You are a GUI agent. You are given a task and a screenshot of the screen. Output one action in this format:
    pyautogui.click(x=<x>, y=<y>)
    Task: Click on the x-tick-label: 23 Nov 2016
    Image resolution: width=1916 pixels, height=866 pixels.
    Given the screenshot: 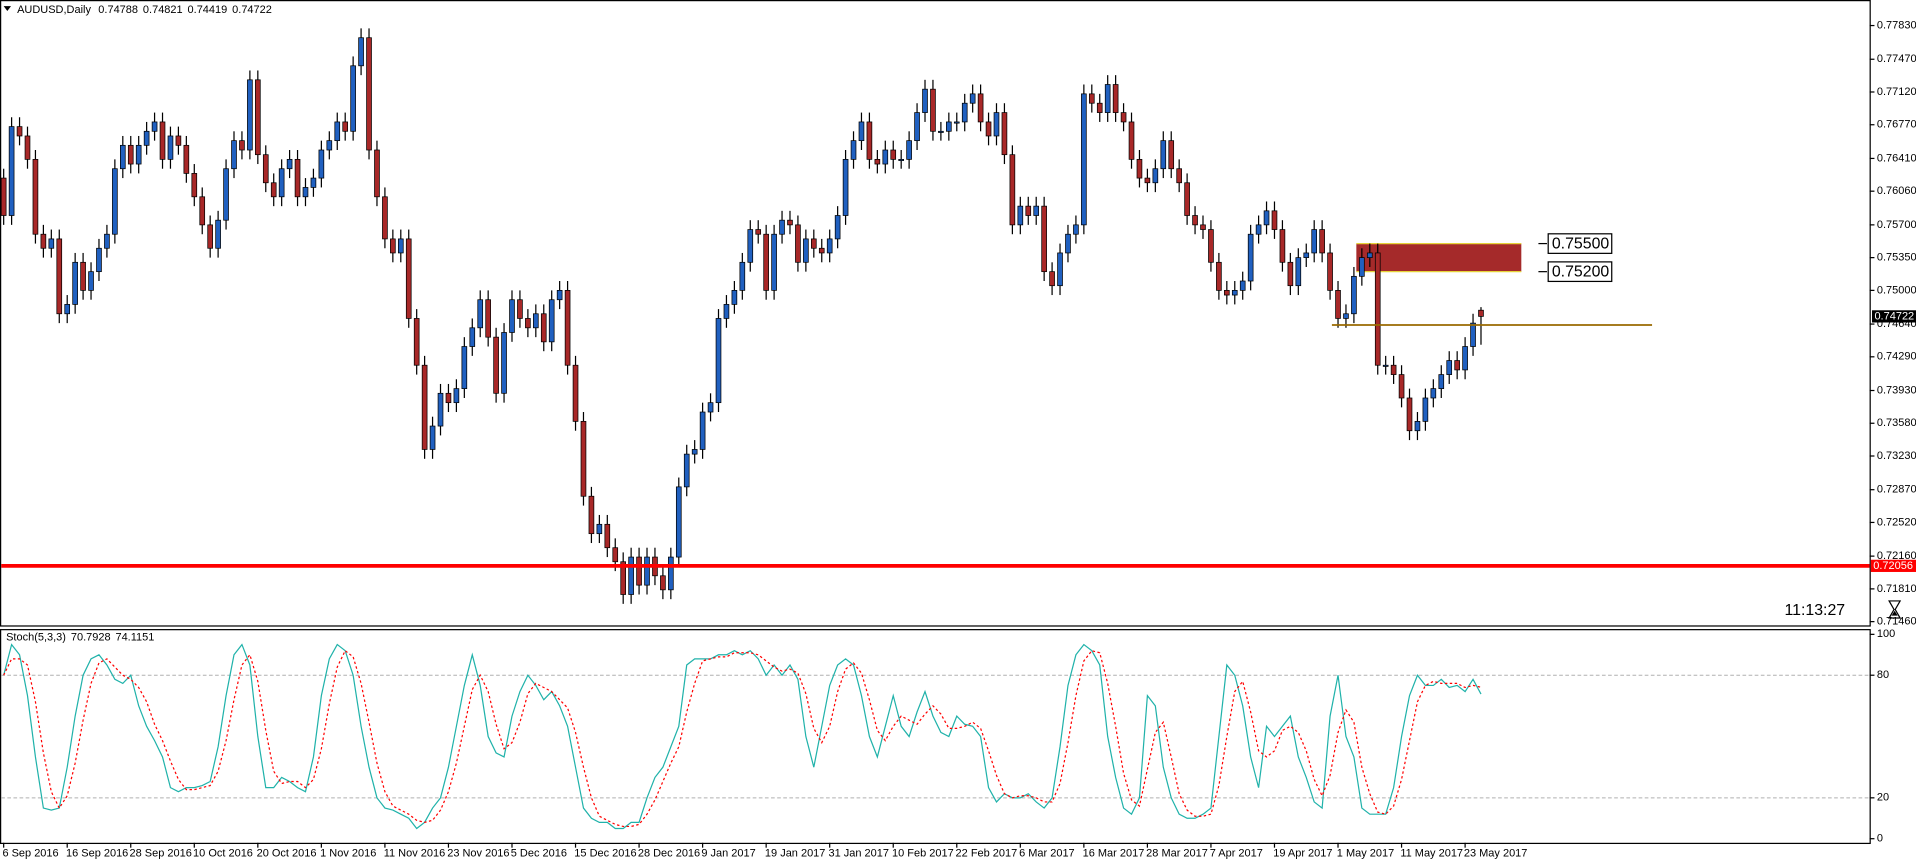 What is the action you would take?
    pyautogui.click(x=478, y=854)
    